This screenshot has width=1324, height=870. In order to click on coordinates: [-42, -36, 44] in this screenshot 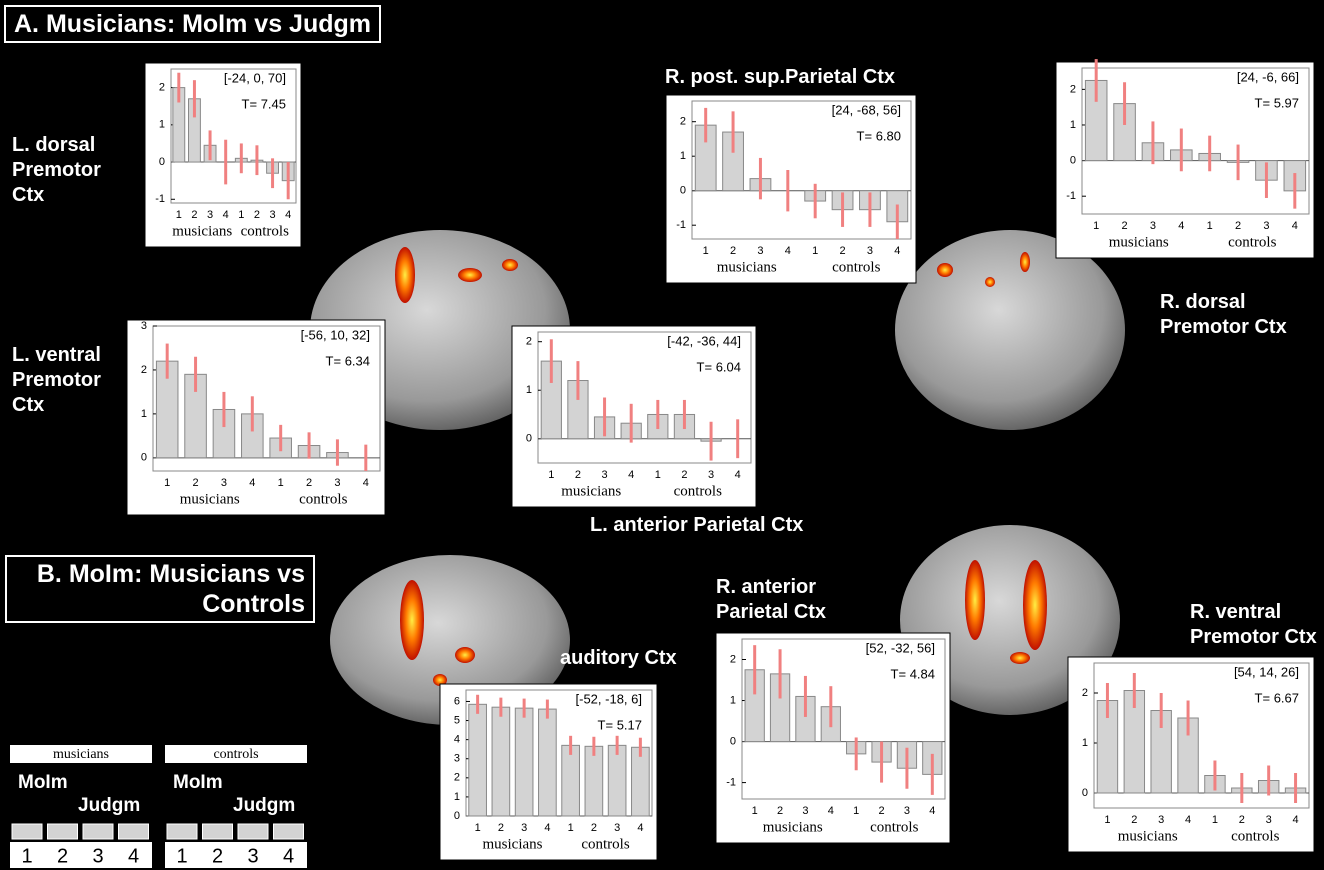, I will do `click(704, 340)`.